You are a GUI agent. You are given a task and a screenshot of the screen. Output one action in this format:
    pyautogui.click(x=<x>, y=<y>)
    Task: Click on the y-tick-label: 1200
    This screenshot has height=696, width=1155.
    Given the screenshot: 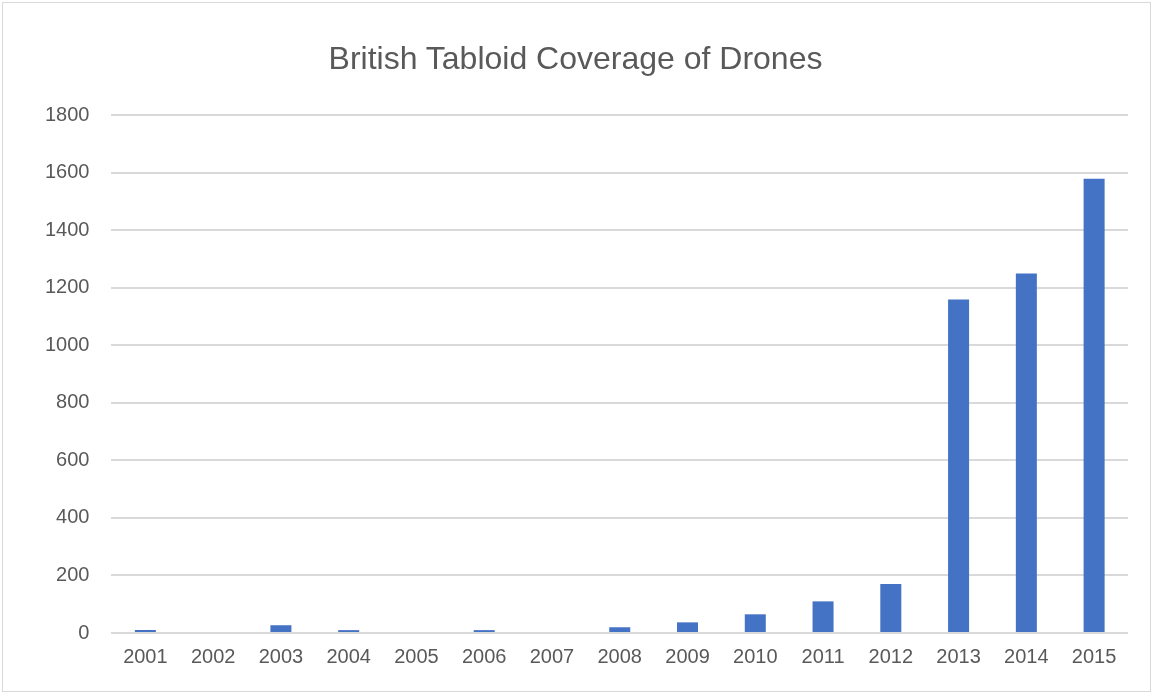 What is the action you would take?
    pyautogui.click(x=67, y=286)
    